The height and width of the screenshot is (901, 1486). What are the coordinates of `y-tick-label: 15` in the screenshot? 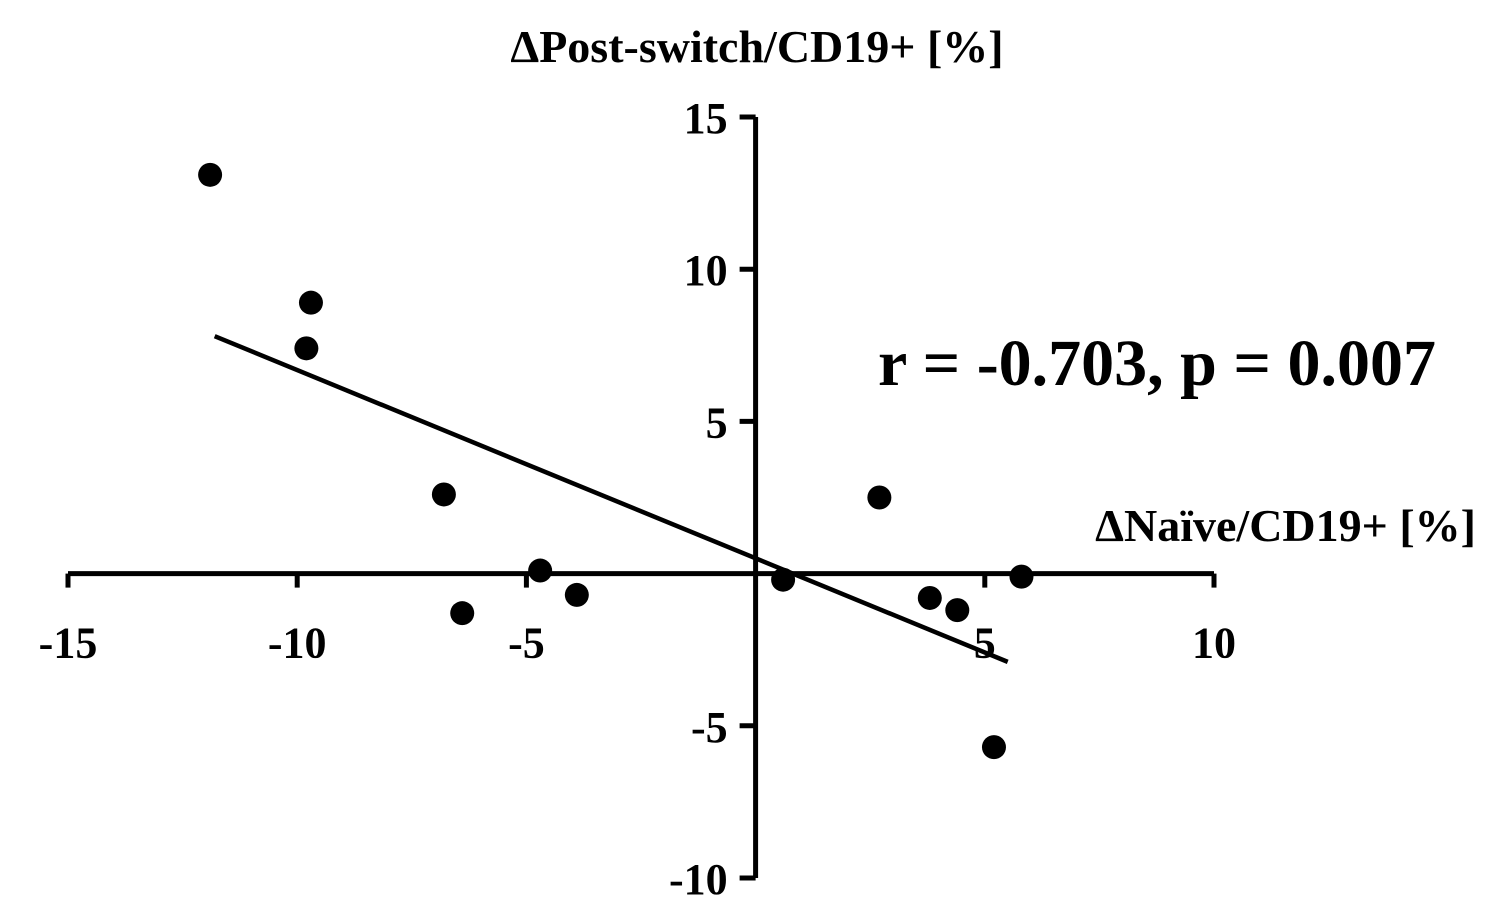 It's located at (706, 118).